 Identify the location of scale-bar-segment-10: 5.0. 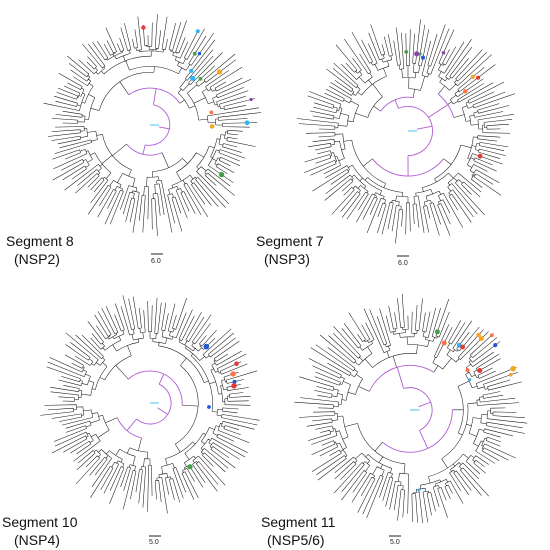
(155, 540).